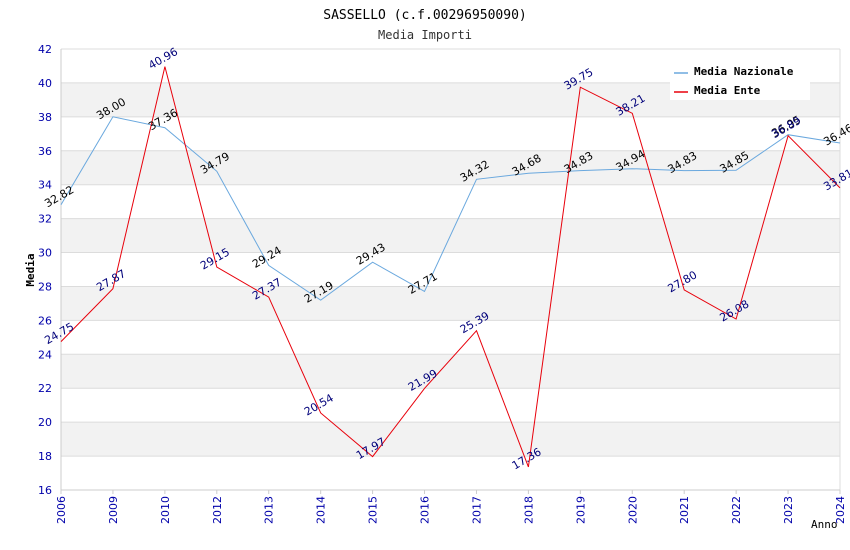 The image size is (850, 550). Describe the element at coordinates (45, 253) in the screenshot. I see `y-tick-label: 30` at that location.